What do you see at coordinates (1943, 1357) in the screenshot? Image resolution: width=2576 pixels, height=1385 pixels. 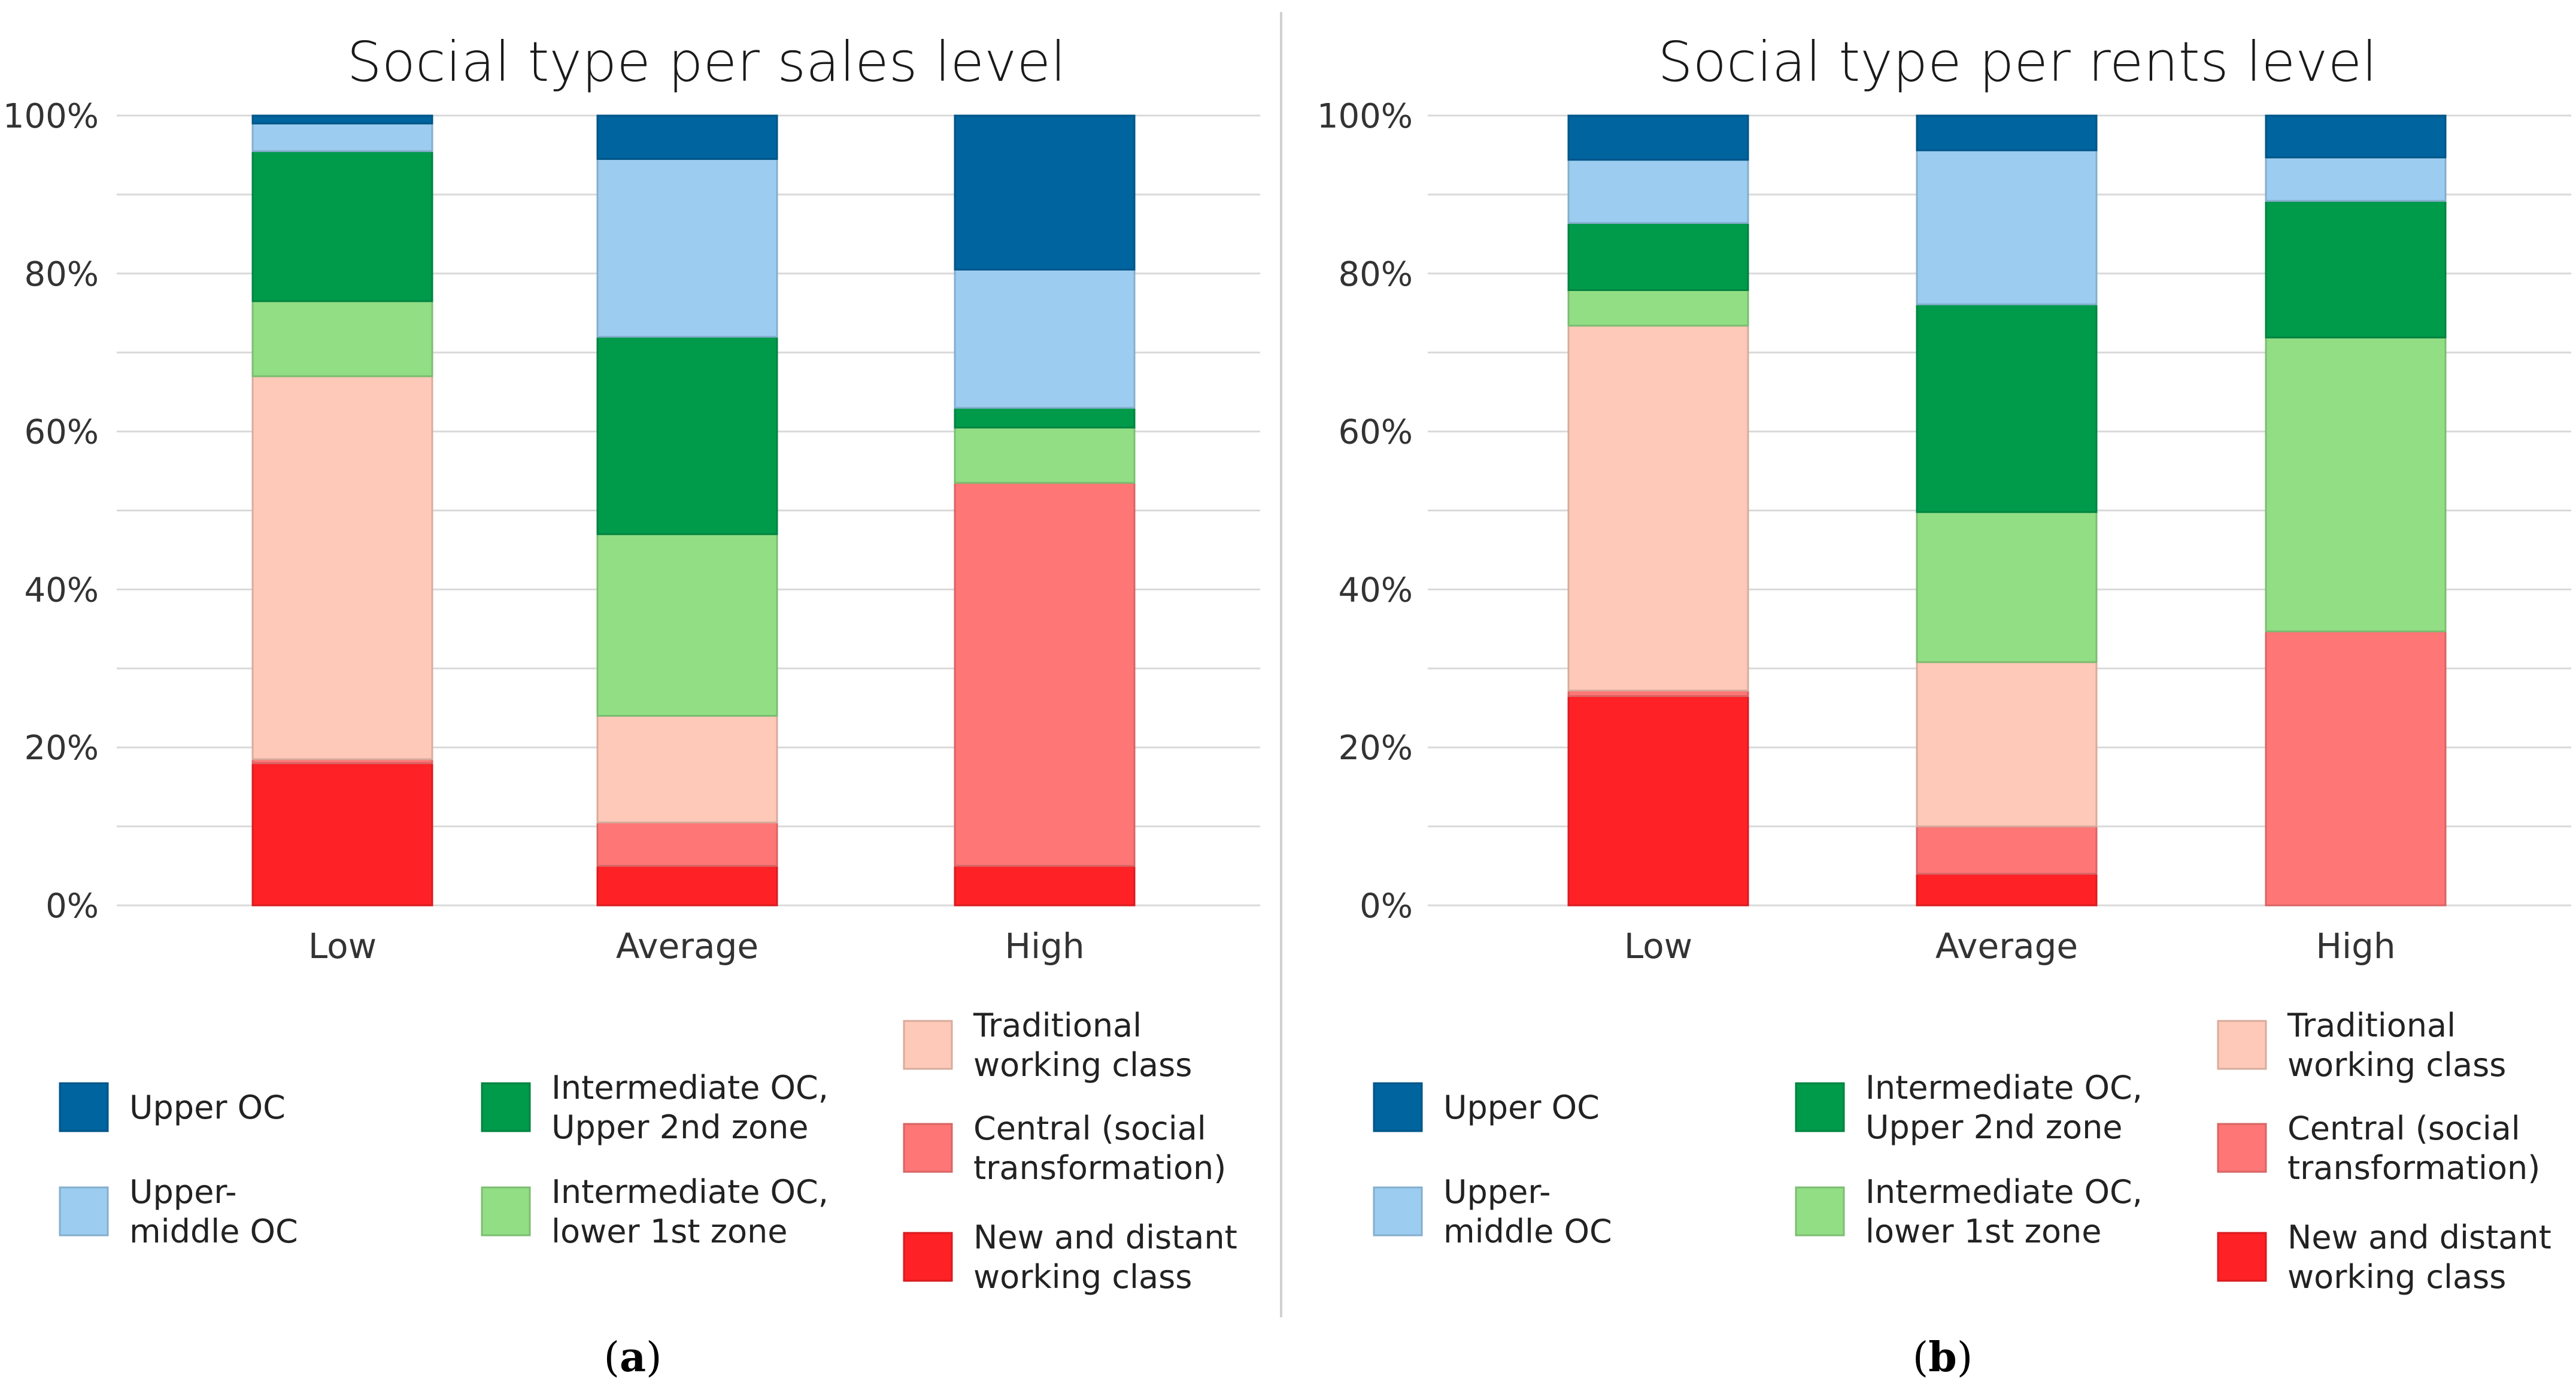 I see `panel-label-b: (b)` at bounding box center [1943, 1357].